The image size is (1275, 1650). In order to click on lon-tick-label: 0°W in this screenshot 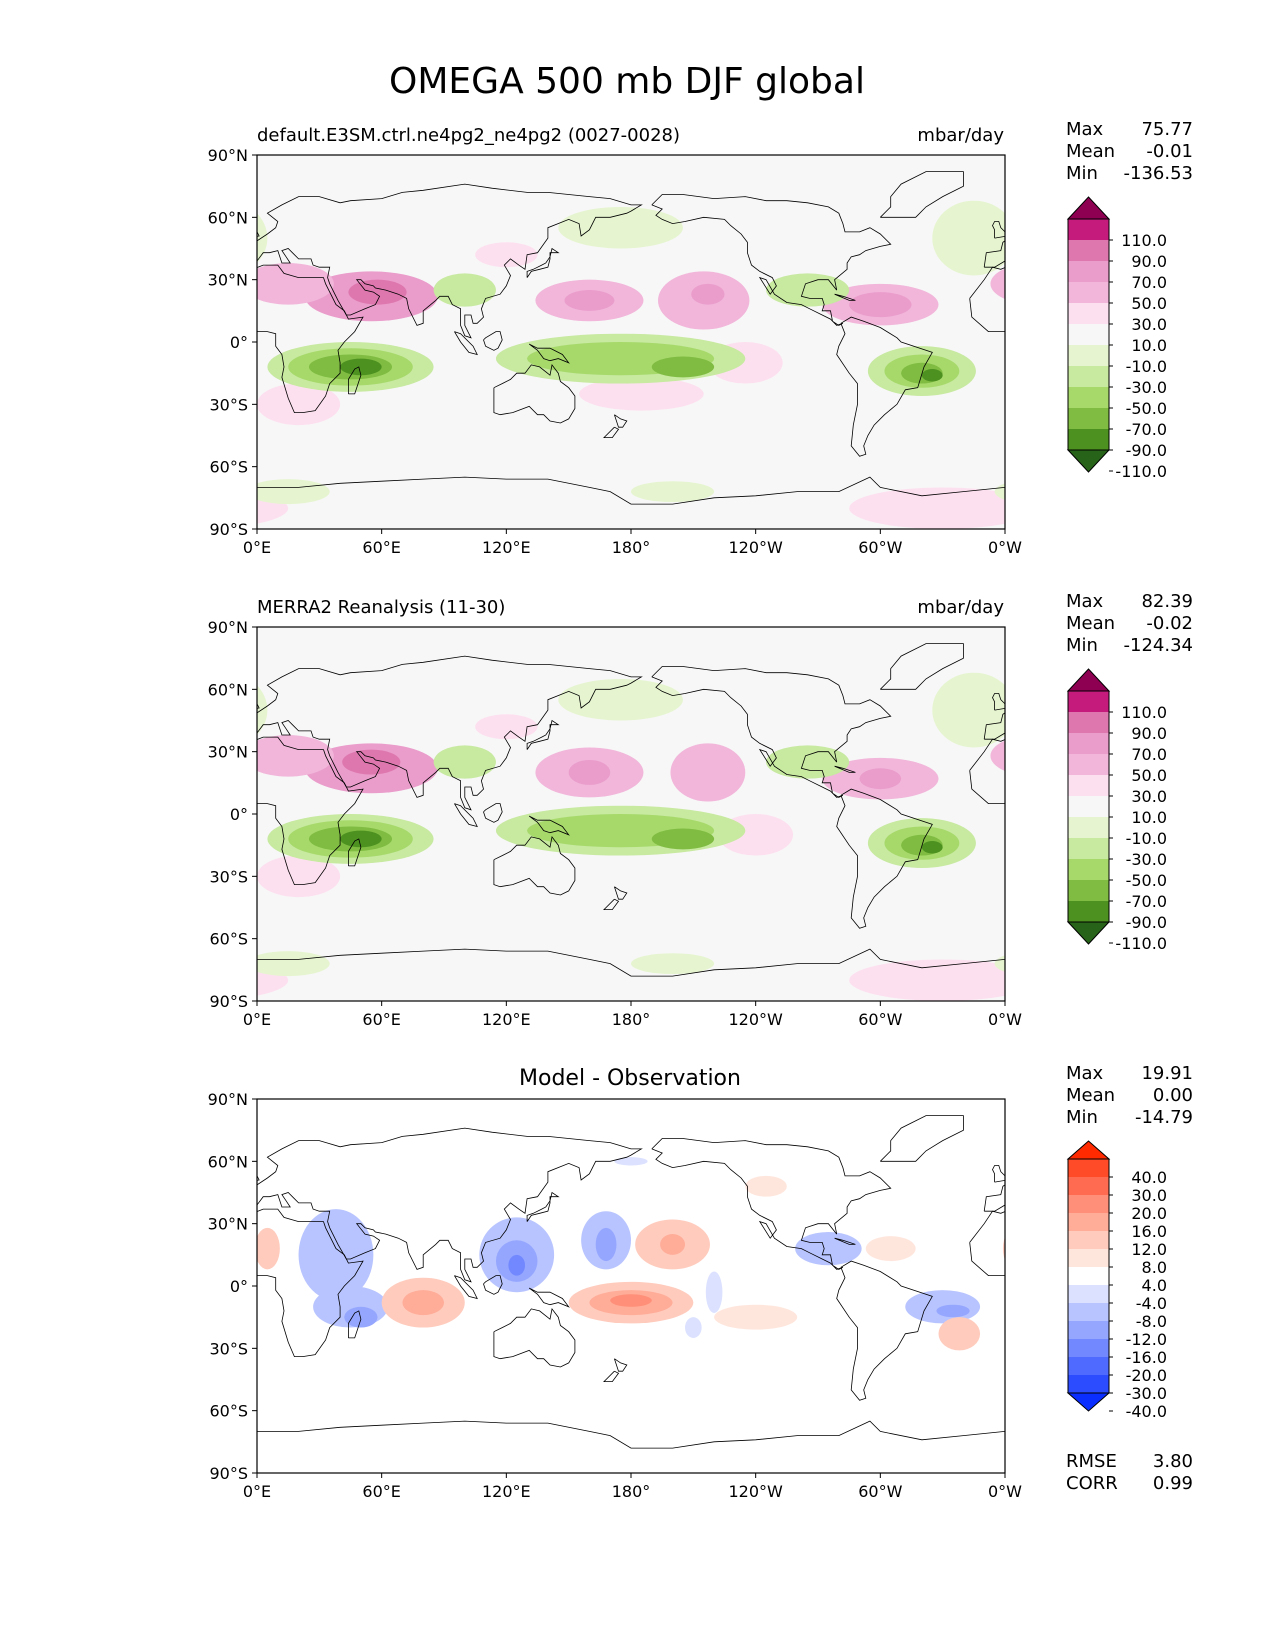, I will do `click(1005, 547)`.